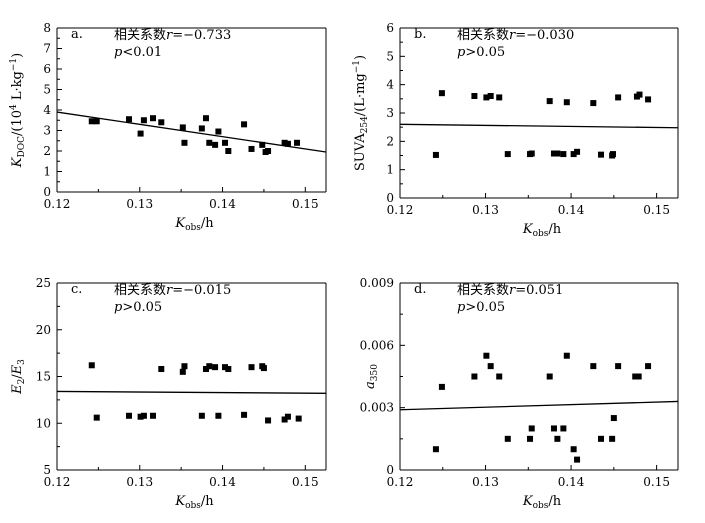 Image resolution: width=705 pixels, height=523 pixels. I want to click on y-tick-label: 7, so click(47, 49).